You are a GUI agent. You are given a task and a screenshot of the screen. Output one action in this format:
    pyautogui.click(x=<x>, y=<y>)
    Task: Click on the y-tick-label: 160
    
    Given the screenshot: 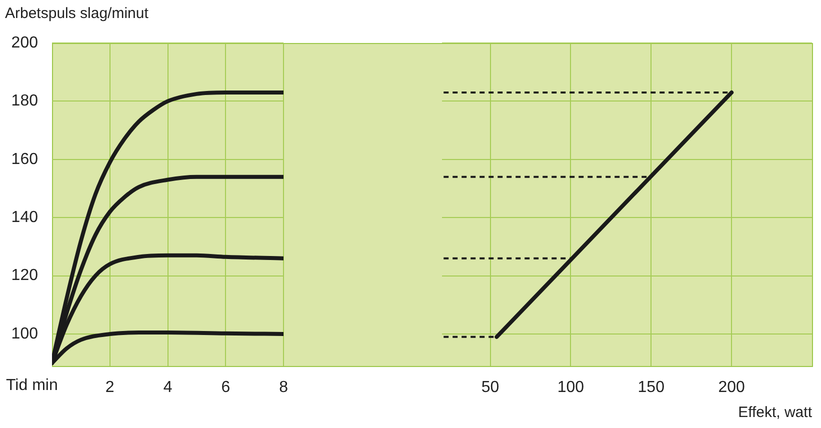 What is the action you would take?
    pyautogui.click(x=24, y=159)
    